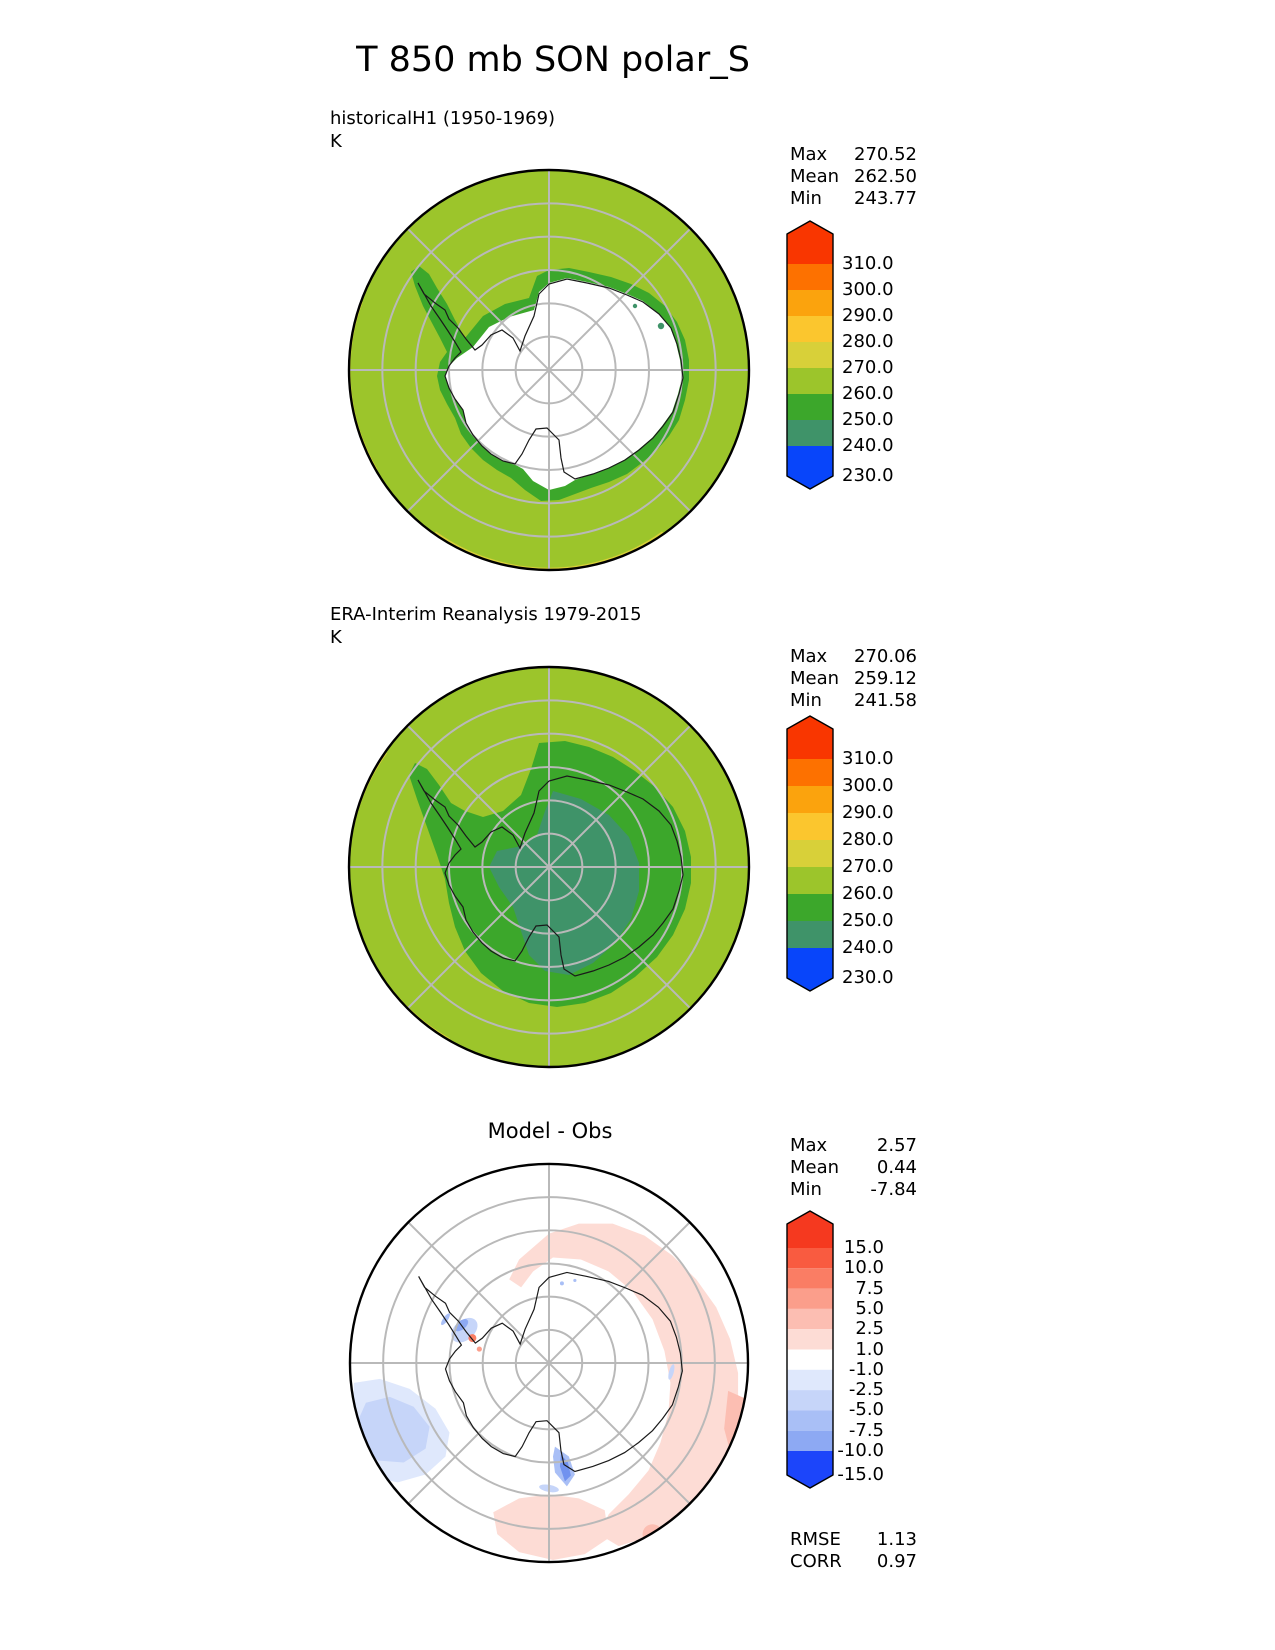 Image resolution: width=1275 pixels, height=1650 pixels. I want to click on metric-value: 1.13, so click(896, 1539).